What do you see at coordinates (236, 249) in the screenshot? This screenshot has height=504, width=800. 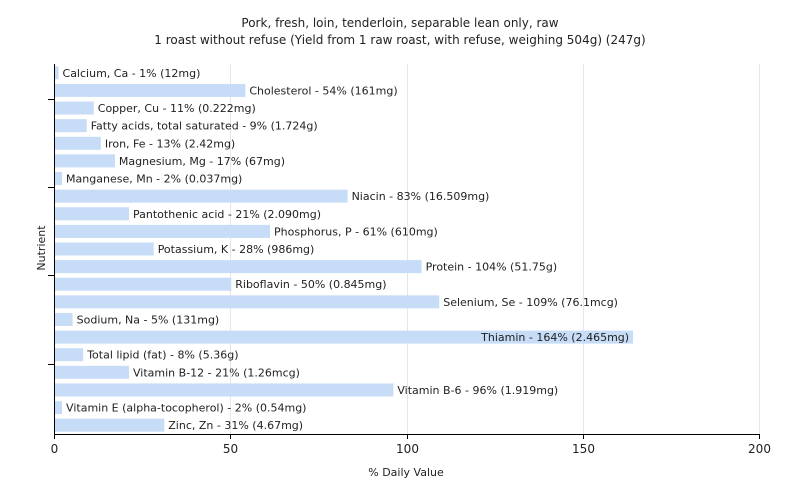 I see `bar-label: Potassium, K - 28% (986mg)` at bounding box center [236, 249].